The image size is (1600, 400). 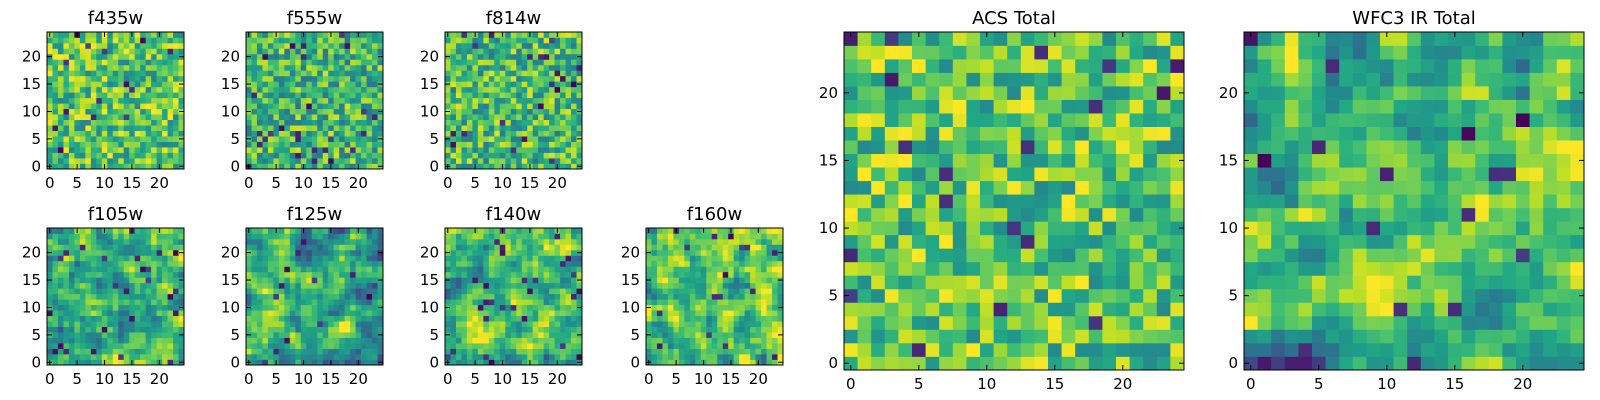 I want to click on x-tick-label: 10, so click(x=303, y=183).